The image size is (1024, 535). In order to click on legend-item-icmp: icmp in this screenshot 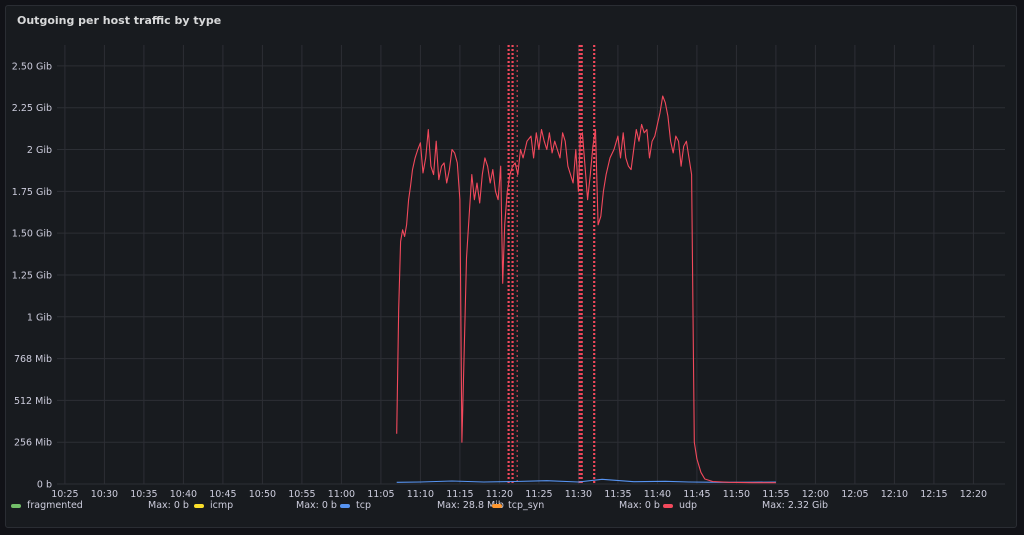, I will do `click(213, 505)`.